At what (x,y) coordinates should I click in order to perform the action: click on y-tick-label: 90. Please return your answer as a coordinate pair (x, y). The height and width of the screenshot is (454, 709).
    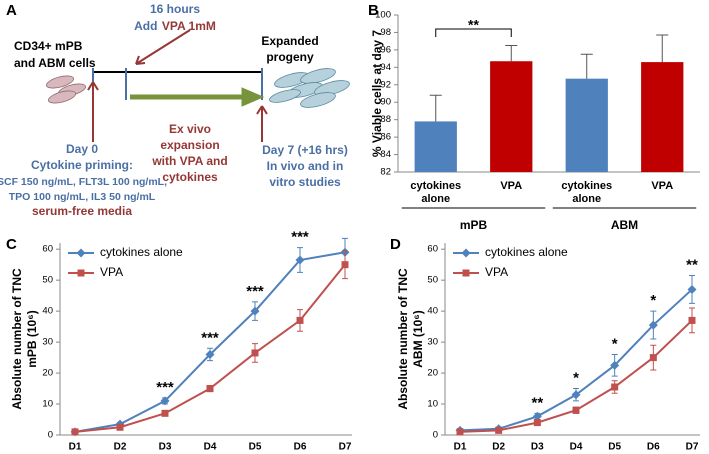
    Looking at the image, I should click on (385, 102).